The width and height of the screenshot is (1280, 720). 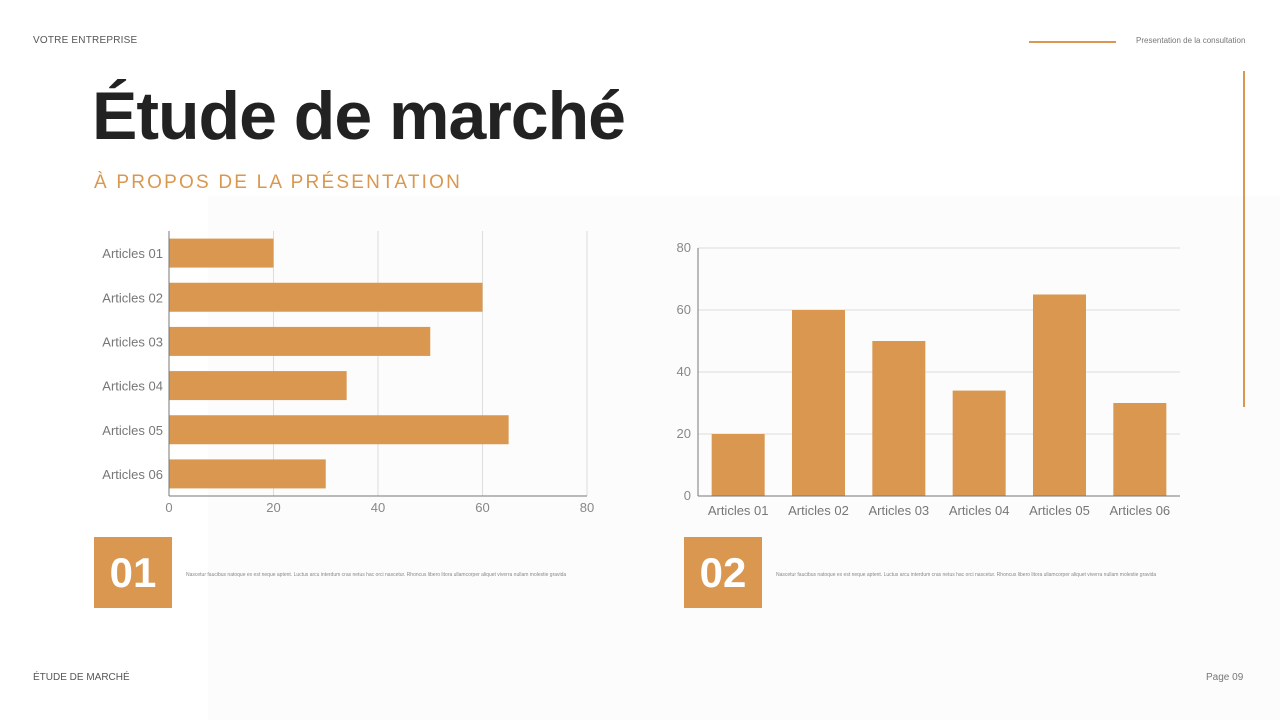 I want to click on tick-label-y: 20, so click(x=684, y=433).